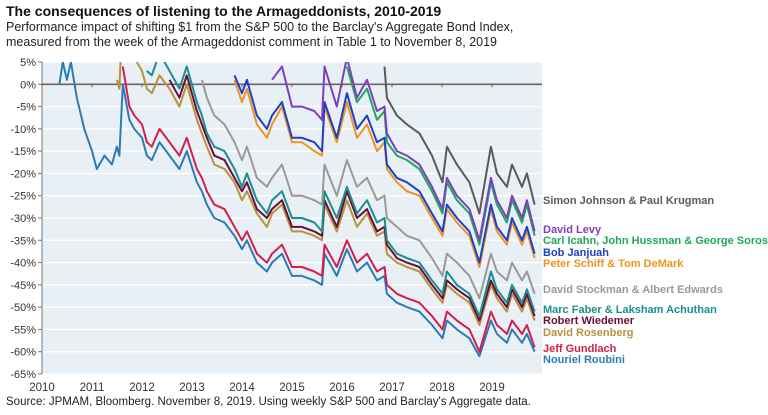  I want to click on series-label-faber: Marc Faber & Laksham Achuthan, so click(630, 310).